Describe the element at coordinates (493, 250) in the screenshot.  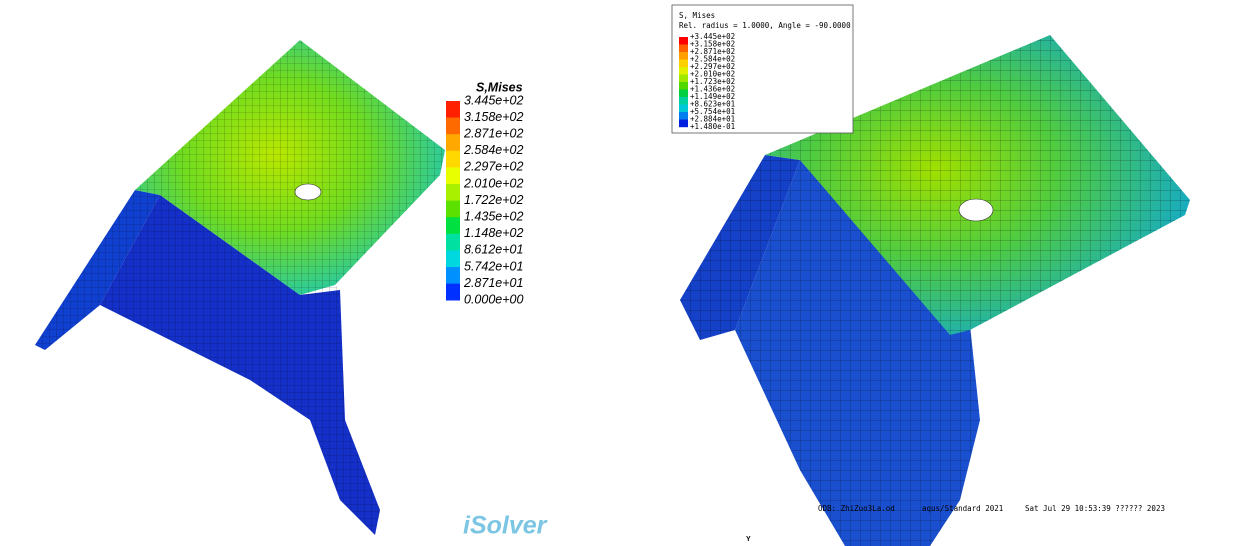
I see `legend-label: 8.612e+01` at that location.